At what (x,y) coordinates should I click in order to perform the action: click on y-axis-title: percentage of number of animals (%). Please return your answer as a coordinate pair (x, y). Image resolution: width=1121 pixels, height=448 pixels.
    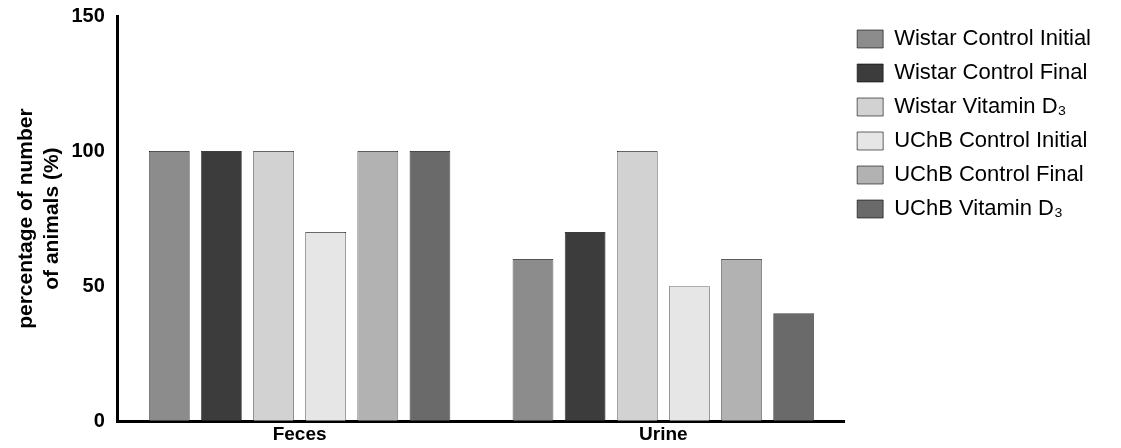
    Looking at the image, I should click on (37, 218).